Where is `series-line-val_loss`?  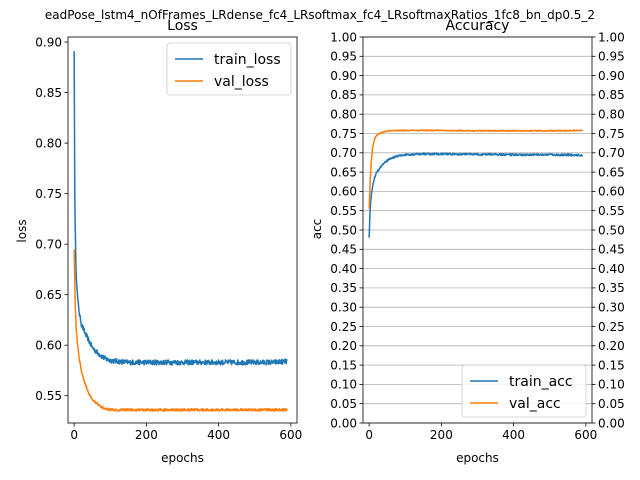
series-line-val_loss is located at coordinates (180, 330).